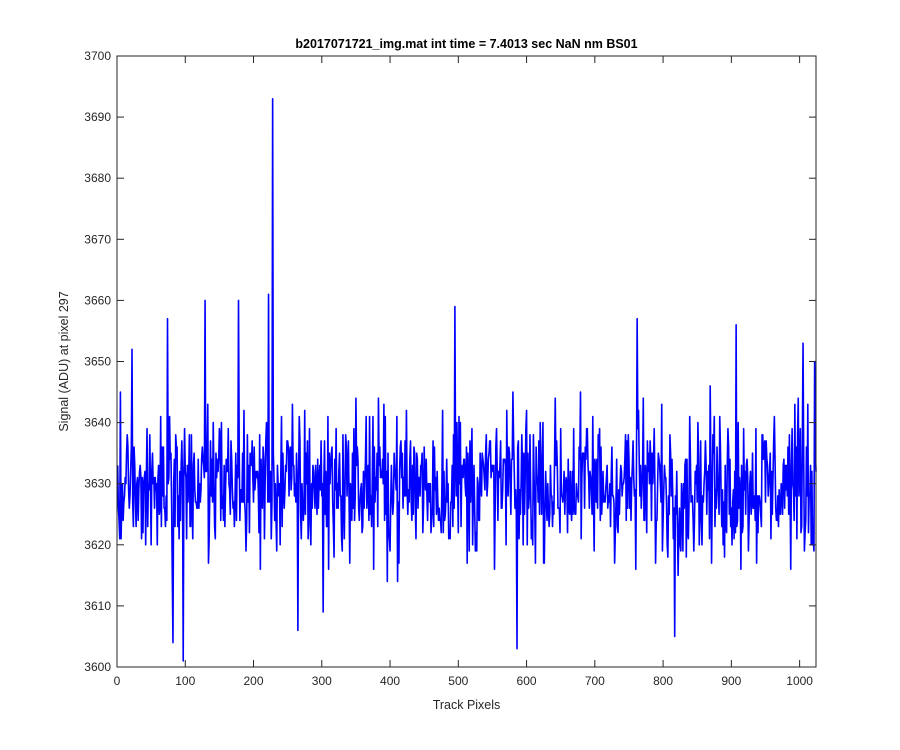 Image resolution: width=900 pixels, height=750 pixels. I want to click on y-tick-label: 3680, so click(97, 178).